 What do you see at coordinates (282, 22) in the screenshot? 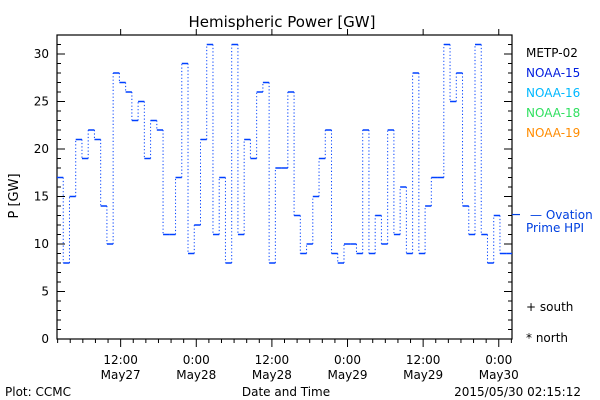
I see `chart-title: Hemispheric Power [GW]` at bounding box center [282, 22].